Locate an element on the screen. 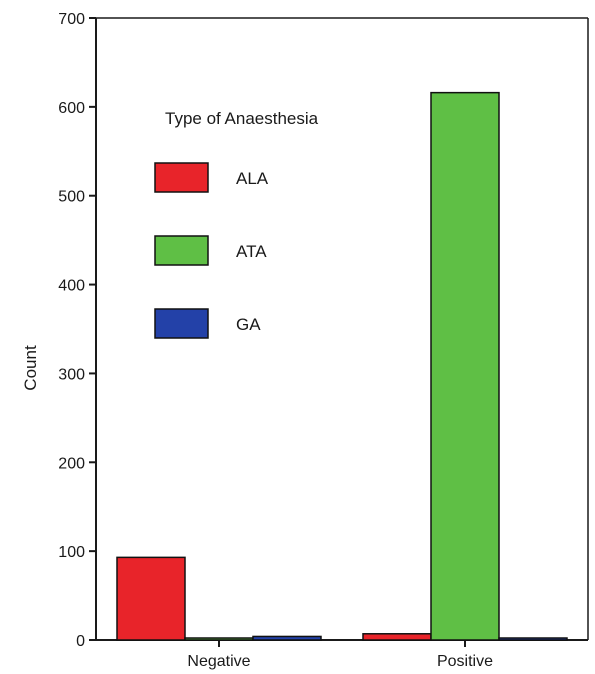 The width and height of the screenshot is (595, 674). y-tick-label: 300 is located at coordinates (71, 374).